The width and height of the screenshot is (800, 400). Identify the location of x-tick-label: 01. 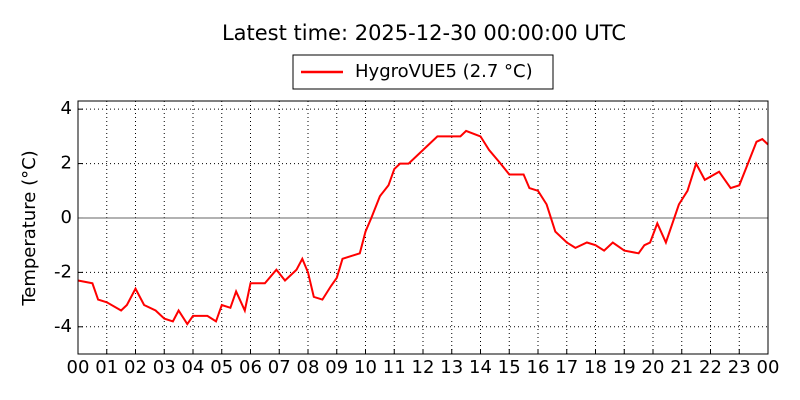
(106, 367).